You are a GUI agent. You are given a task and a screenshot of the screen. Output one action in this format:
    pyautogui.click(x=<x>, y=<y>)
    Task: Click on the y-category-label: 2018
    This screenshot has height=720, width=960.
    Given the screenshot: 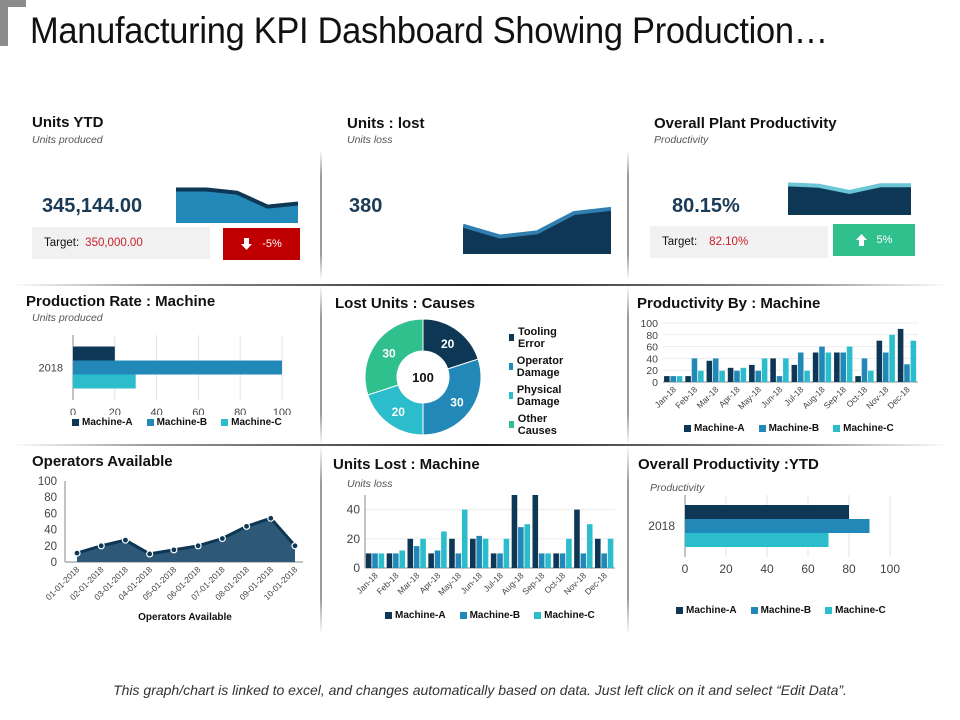 What is the action you would take?
    pyautogui.click(x=51, y=369)
    